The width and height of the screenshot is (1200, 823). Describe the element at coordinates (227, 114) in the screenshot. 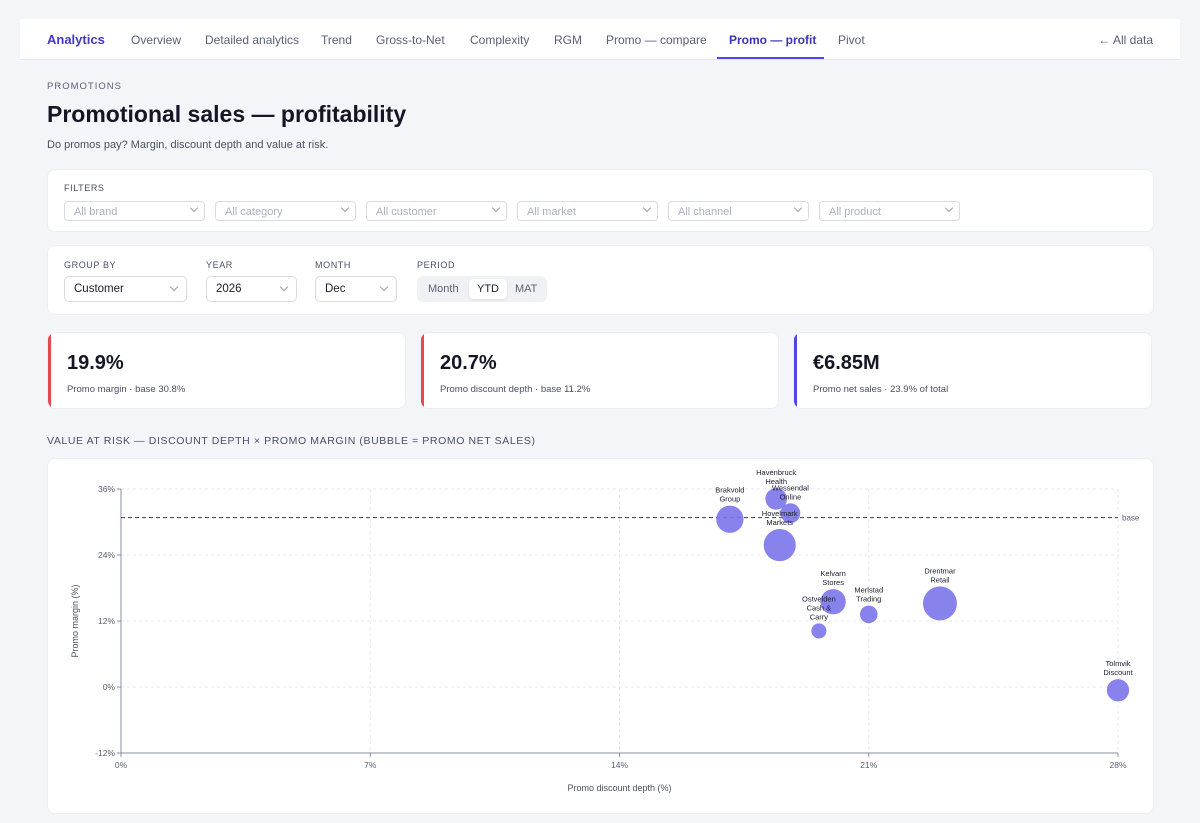

I see `page-title: Promotional sales — profitability` at that location.